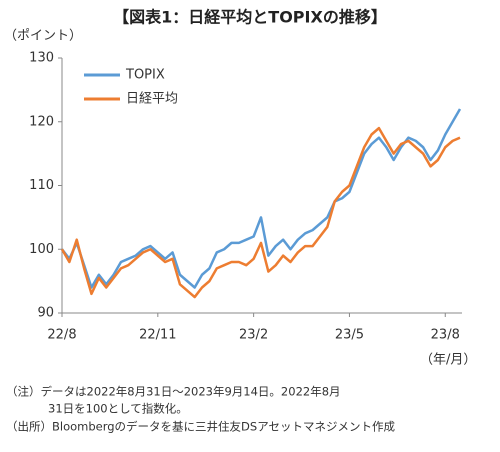 Image resolution: width=500 pixels, height=452 pixels. What do you see at coordinates (173, 392) in the screenshot?
I see `note: （注）データは2022年8月31日～2023年9月14日。2022年8月` at bounding box center [173, 392].